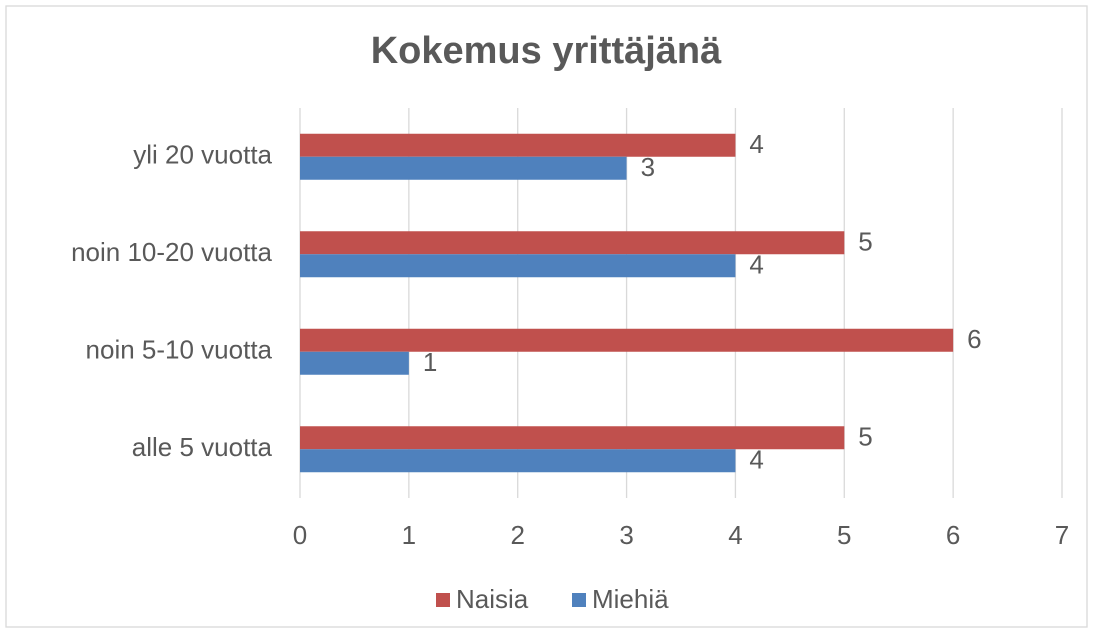 The height and width of the screenshot is (633, 1093). Describe the element at coordinates (626, 535) in the screenshot. I see `x-tick-label: 3` at that location.